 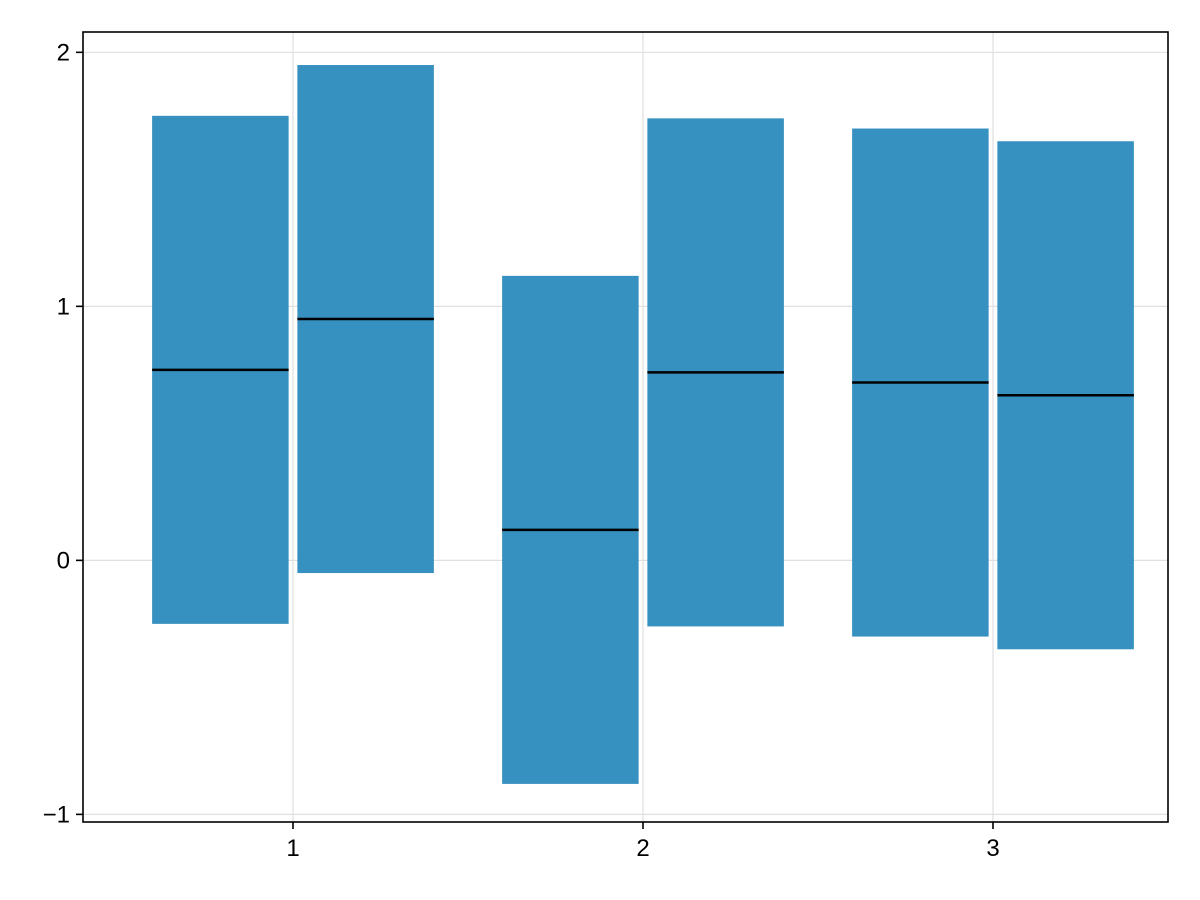 What do you see at coordinates (63, 306) in the screenshot?
I see `y-tick-label: 1` at bounding box center [63, 306].